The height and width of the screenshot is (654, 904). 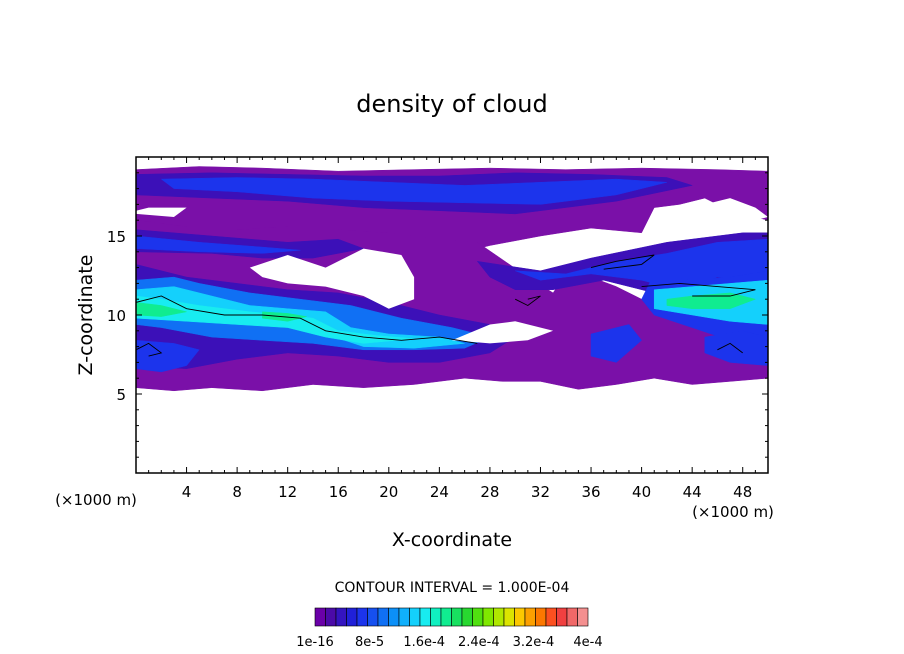 I want to click on colorbar-tick-label-2: 1.6e-4, so click(x=424, y=642).